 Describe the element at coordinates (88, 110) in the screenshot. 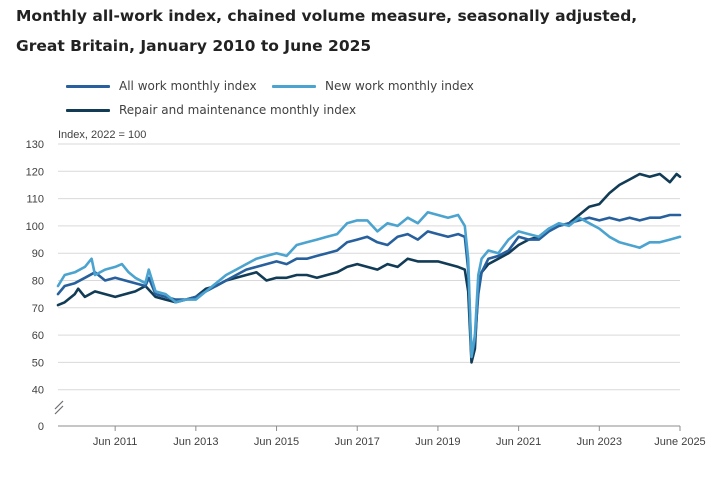

I see `legend-swatch-repair` at that location.